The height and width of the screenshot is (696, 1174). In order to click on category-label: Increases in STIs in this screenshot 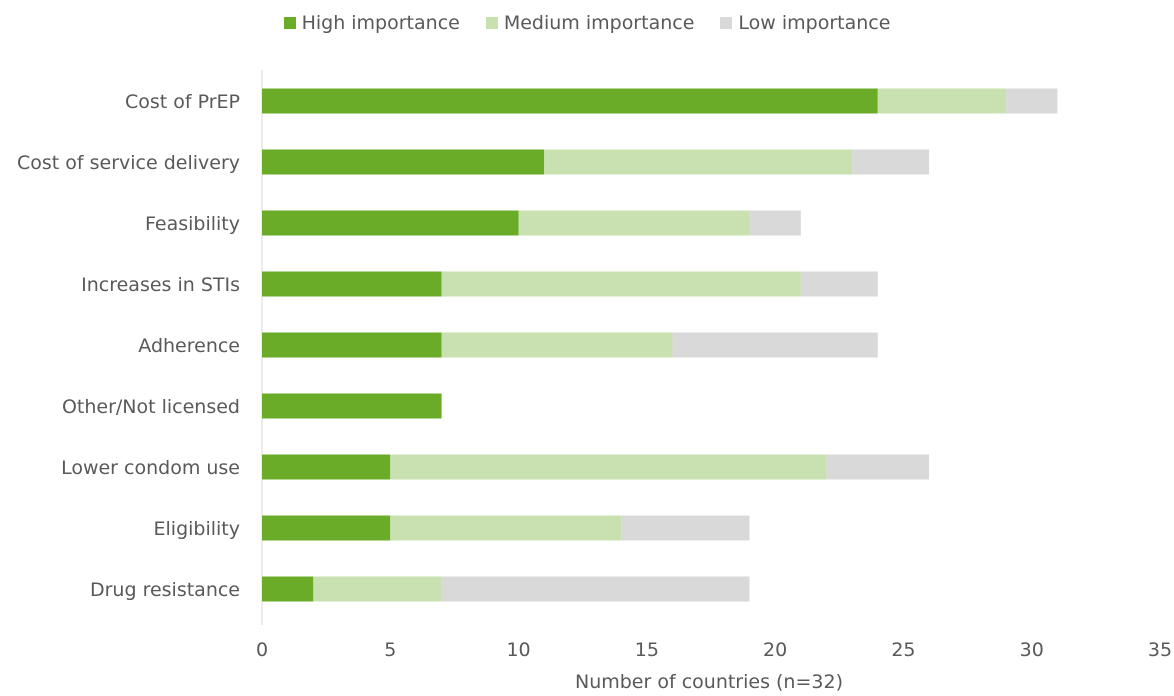, I will do `click(160, 285)`.